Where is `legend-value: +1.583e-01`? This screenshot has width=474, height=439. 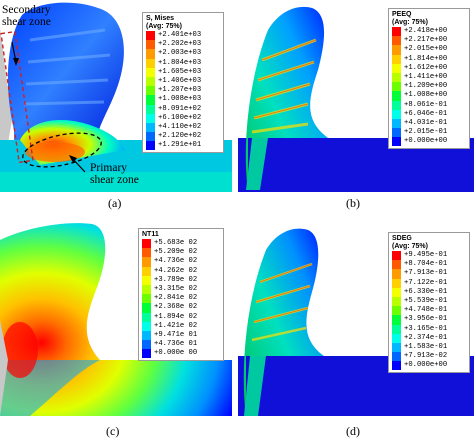 legend-value: +1.583e-01 is located at coordinates (426, 346).